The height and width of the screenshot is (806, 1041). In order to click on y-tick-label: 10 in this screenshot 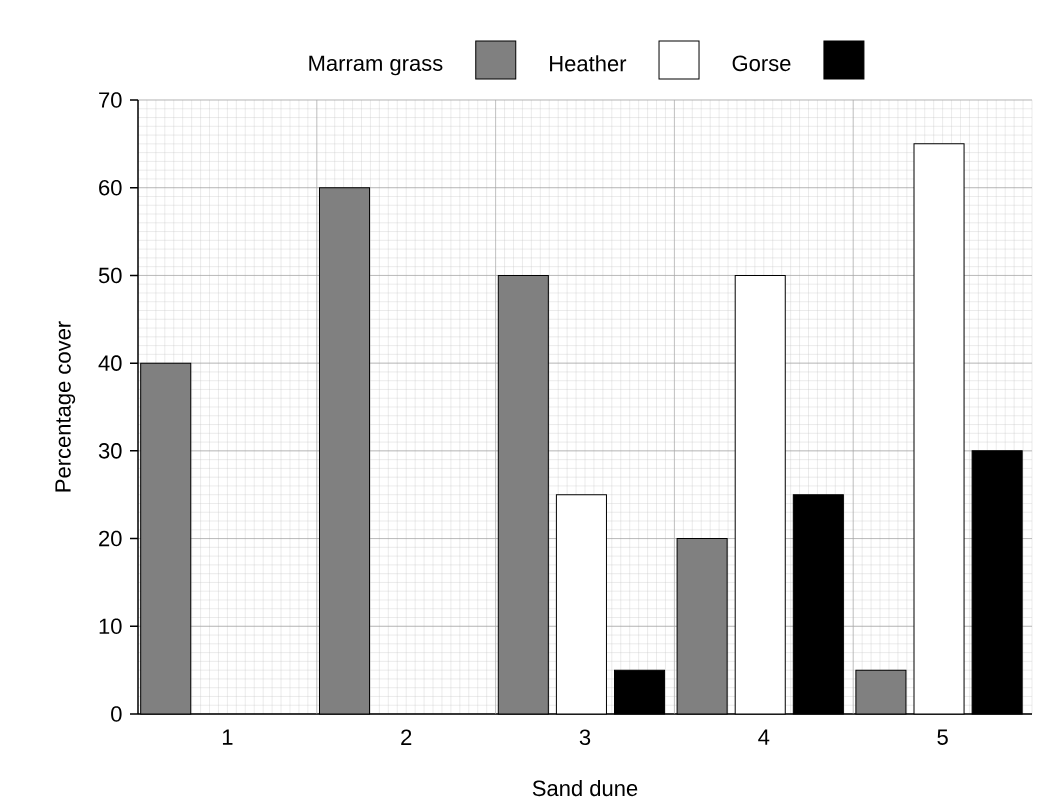, I will do `click(110, 626)`.